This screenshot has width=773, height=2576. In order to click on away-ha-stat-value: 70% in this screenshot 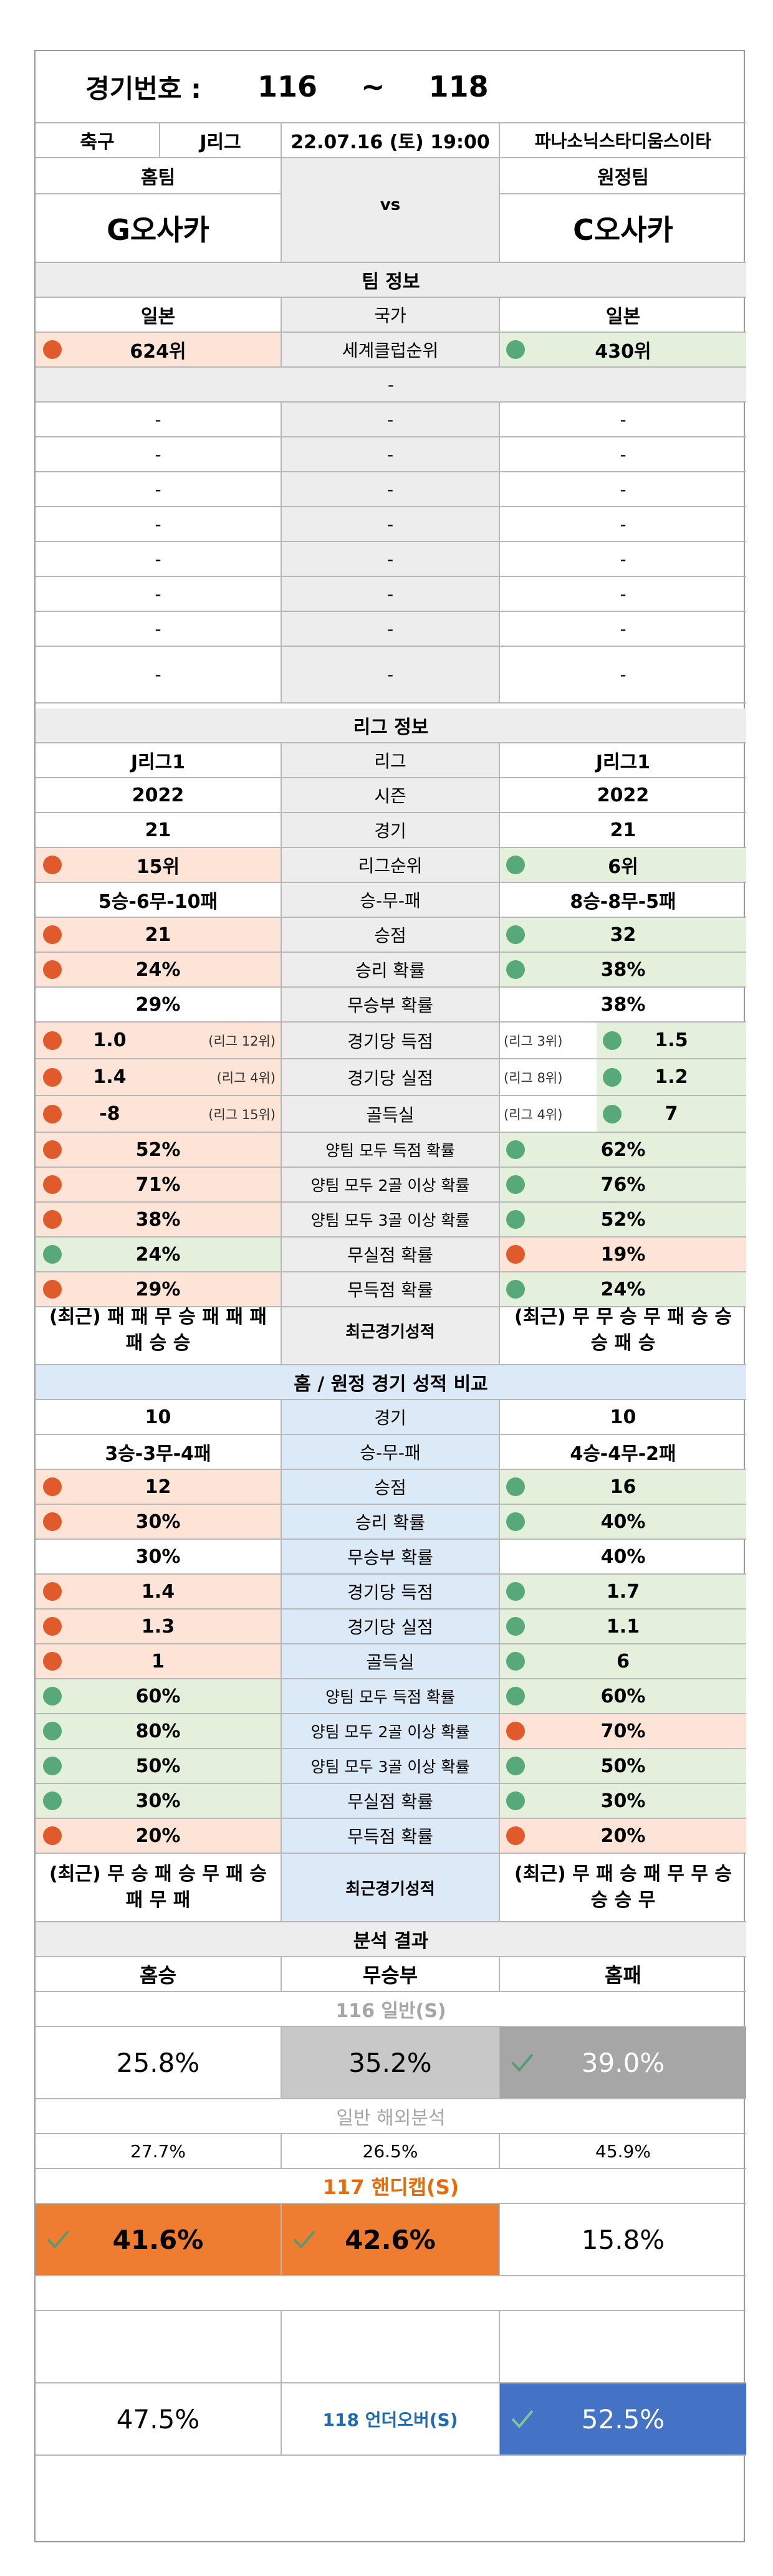, I will do `click(623, 1731)`.